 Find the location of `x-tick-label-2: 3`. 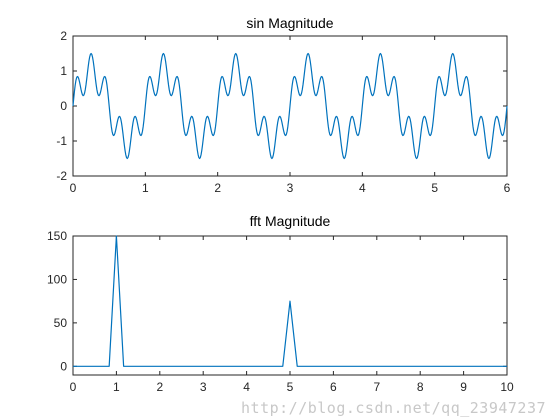

x-tick-label-2: 3 is located at coordinates (203, 387).